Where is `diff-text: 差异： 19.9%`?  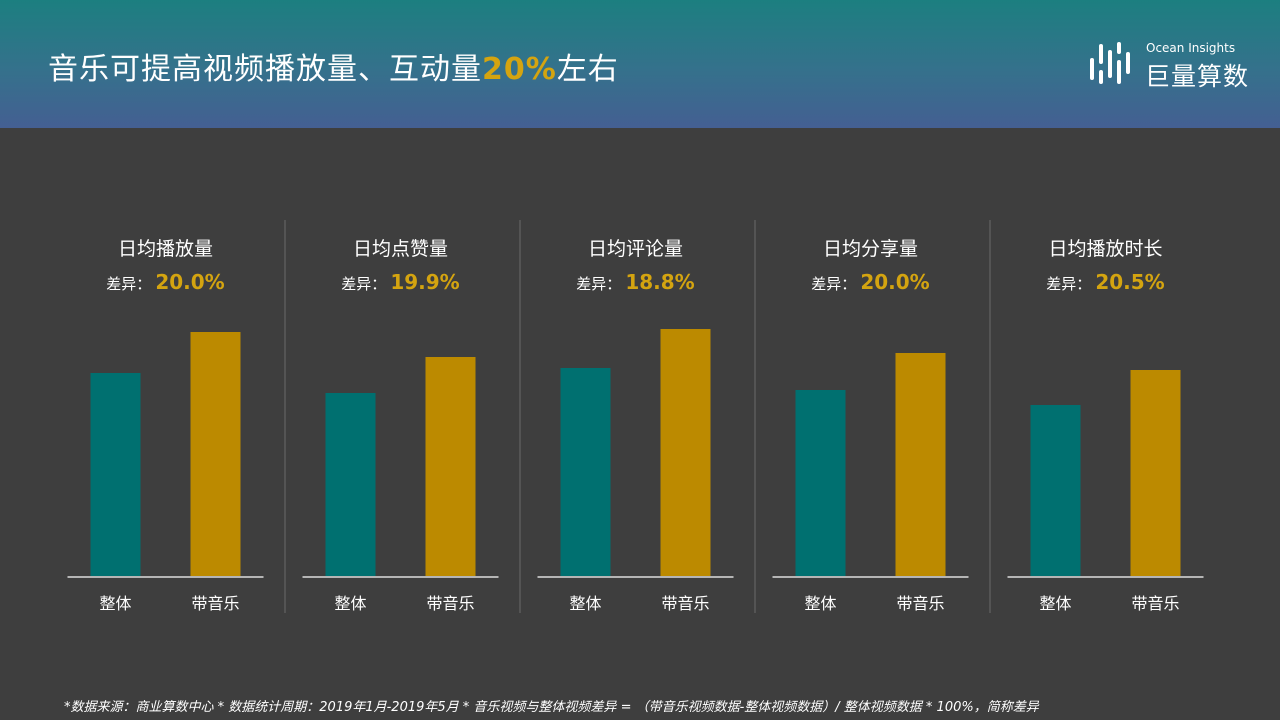
diff-text: 差异： 19.9% is located at coordinates (400, 282).